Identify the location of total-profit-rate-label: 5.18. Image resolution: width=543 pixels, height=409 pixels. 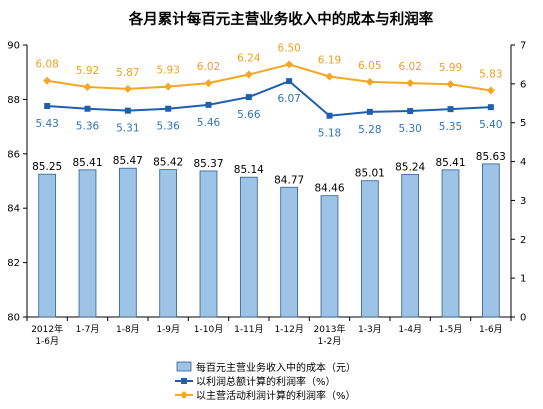
(329, 134).